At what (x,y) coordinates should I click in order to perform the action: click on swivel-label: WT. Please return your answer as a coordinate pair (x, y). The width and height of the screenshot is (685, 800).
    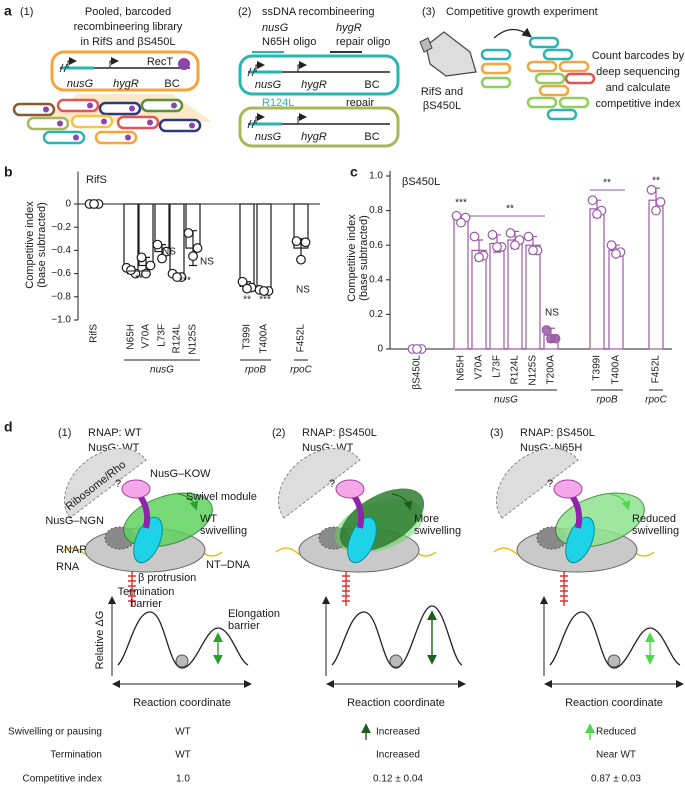
    Looking at the image, I should click on (208, 519).